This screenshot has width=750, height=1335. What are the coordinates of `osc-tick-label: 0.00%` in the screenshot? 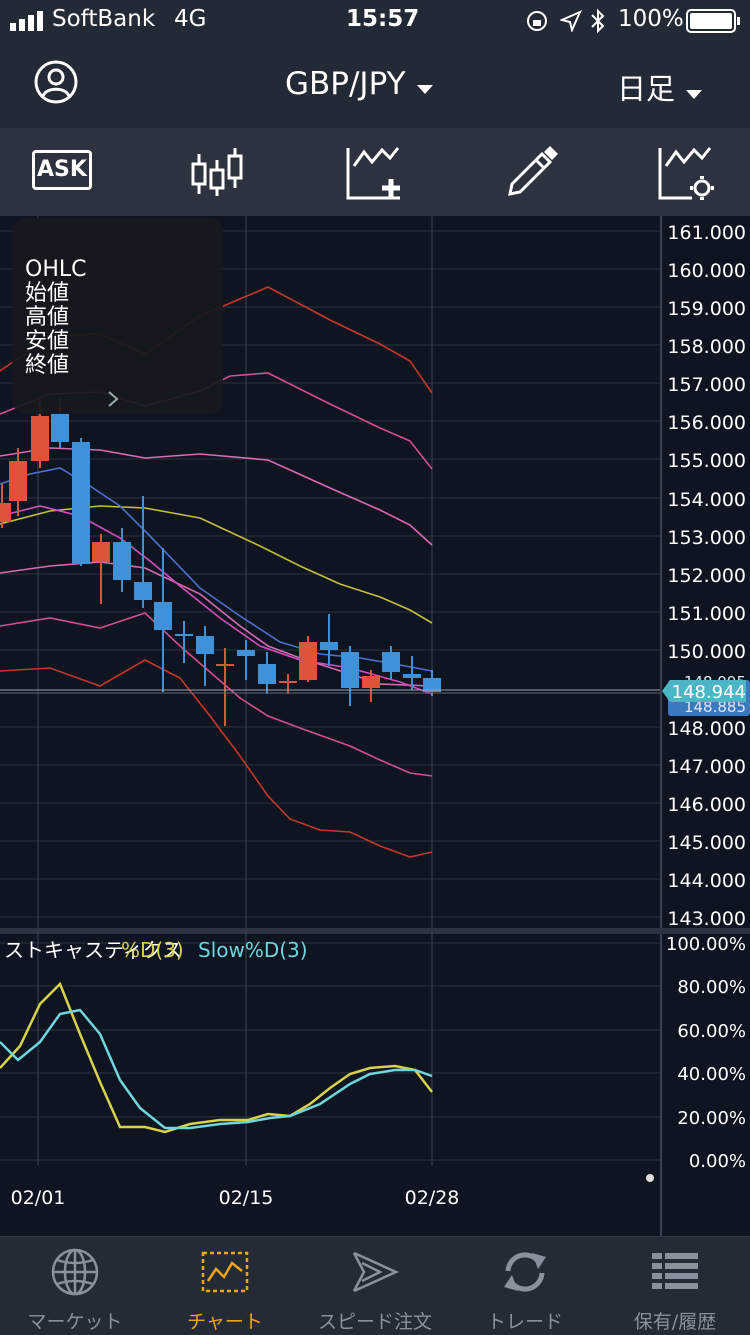 It's located at (717, 1161).